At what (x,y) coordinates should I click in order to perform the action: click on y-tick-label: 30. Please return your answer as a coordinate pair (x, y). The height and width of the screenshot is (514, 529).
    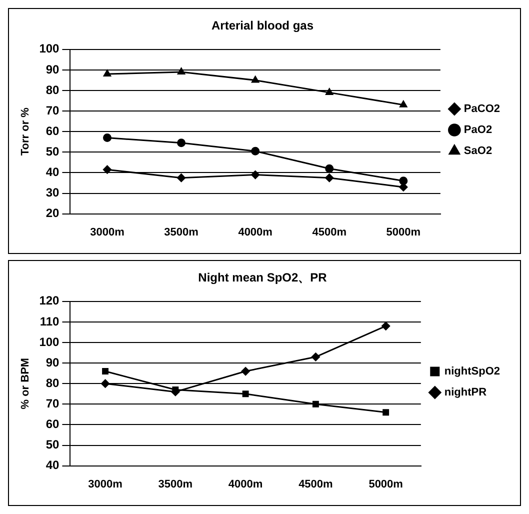
    Looking at the image, I should click on (53, 193).